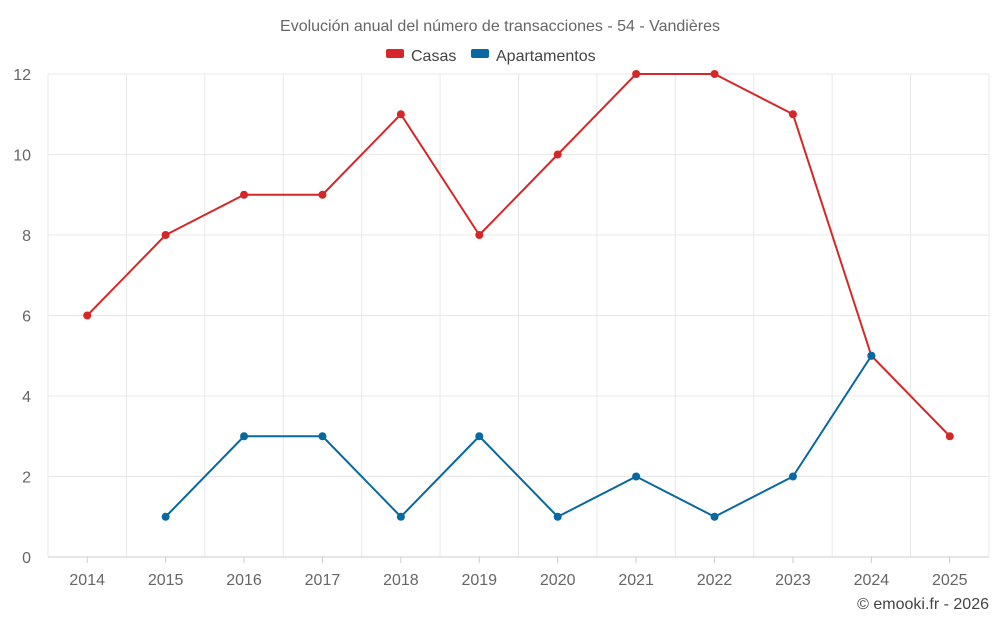 The height and width of the screenshot is (625, 1000). What do you see at coordinates (323, 580) in the screenshot?
I see `x-tick-label: 2017` at bounding box center [323, 580].